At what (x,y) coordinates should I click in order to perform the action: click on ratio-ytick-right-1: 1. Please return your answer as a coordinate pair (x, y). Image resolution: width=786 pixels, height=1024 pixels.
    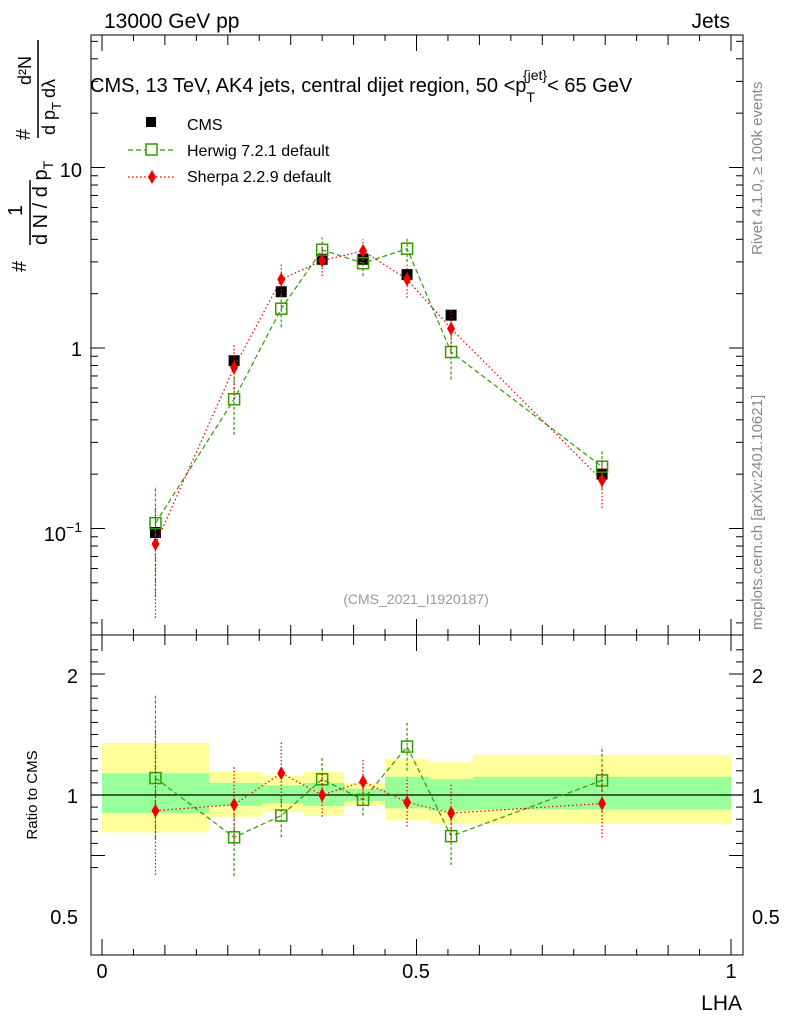
    Looking at the image, I should click on (757, 797).